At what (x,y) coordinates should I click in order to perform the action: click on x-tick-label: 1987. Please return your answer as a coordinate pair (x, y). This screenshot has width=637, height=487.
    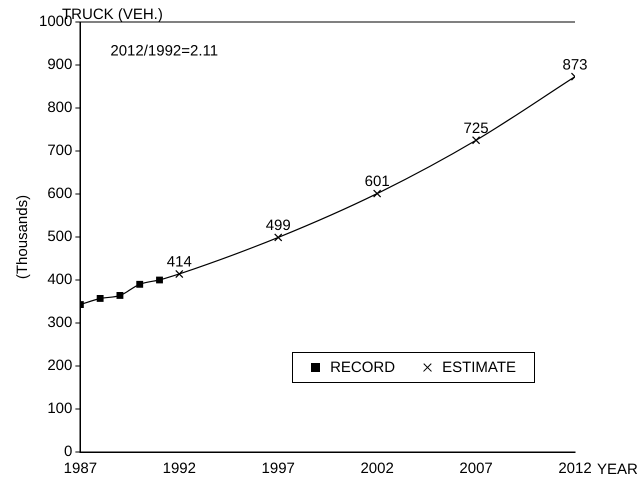
    Looking at the image, I should click on (81, 469).